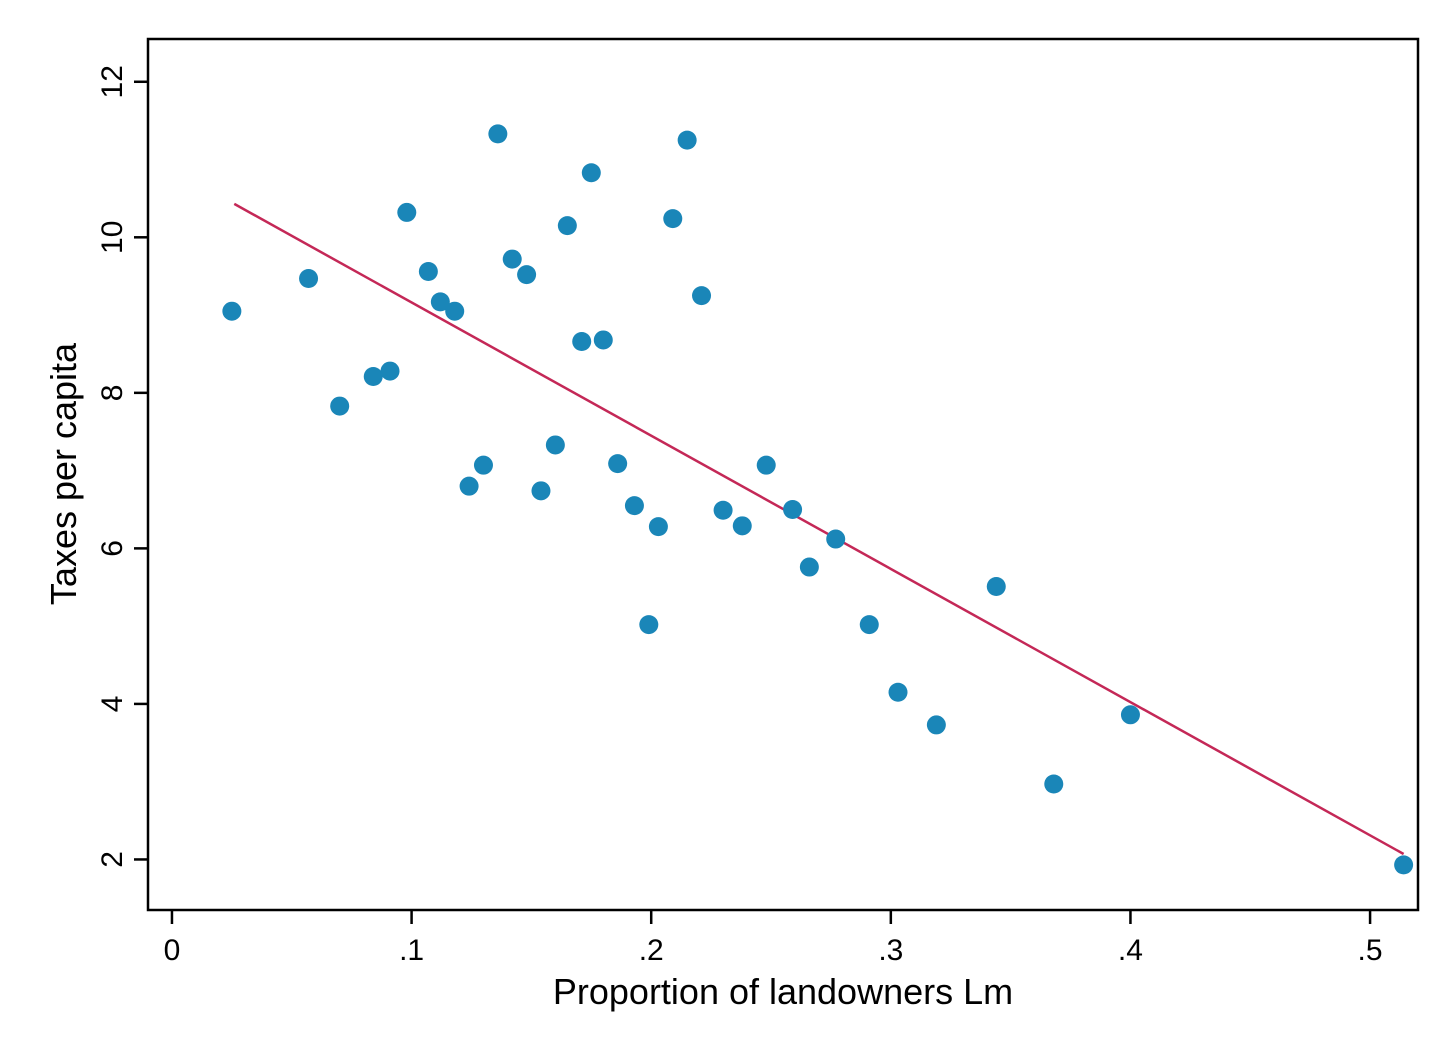 The width and height of the screenshot is (1456, 1059). What do you see at coordinates (112, 237) in the screenshot?
I see `y-tick-label: 10` at bounding box center [112, 237].